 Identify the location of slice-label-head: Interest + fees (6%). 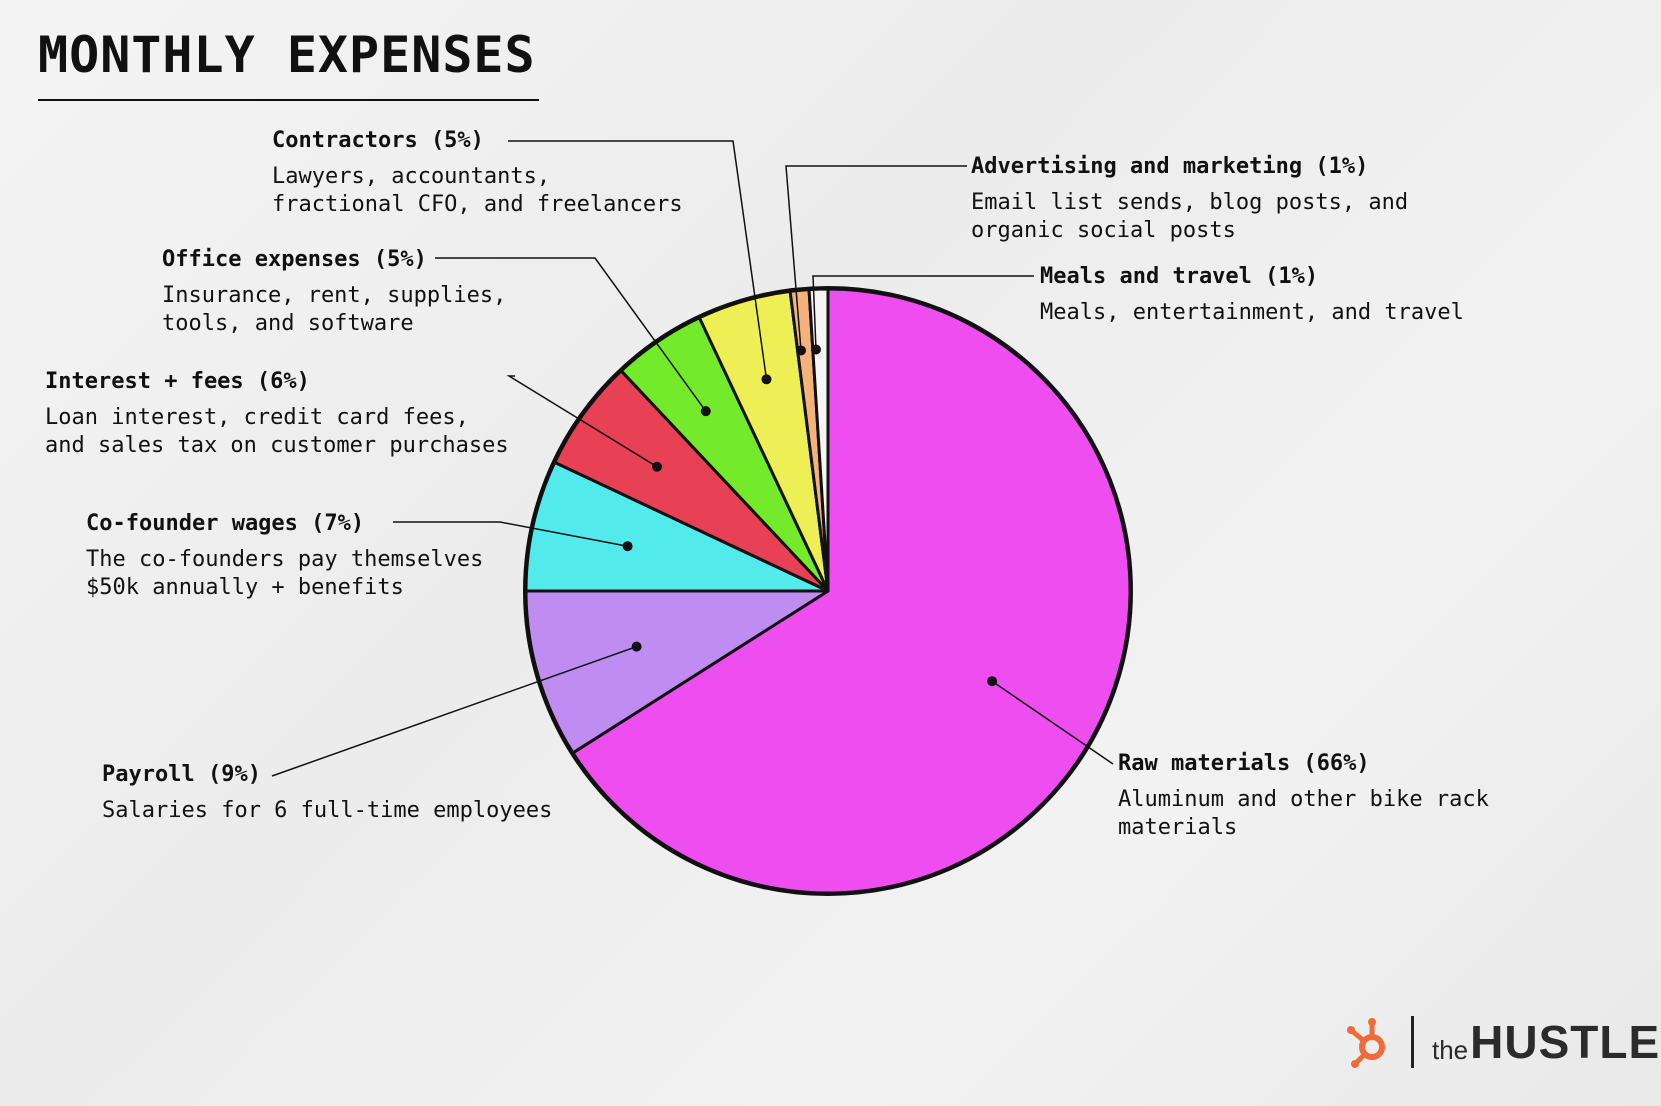
(177, 381).